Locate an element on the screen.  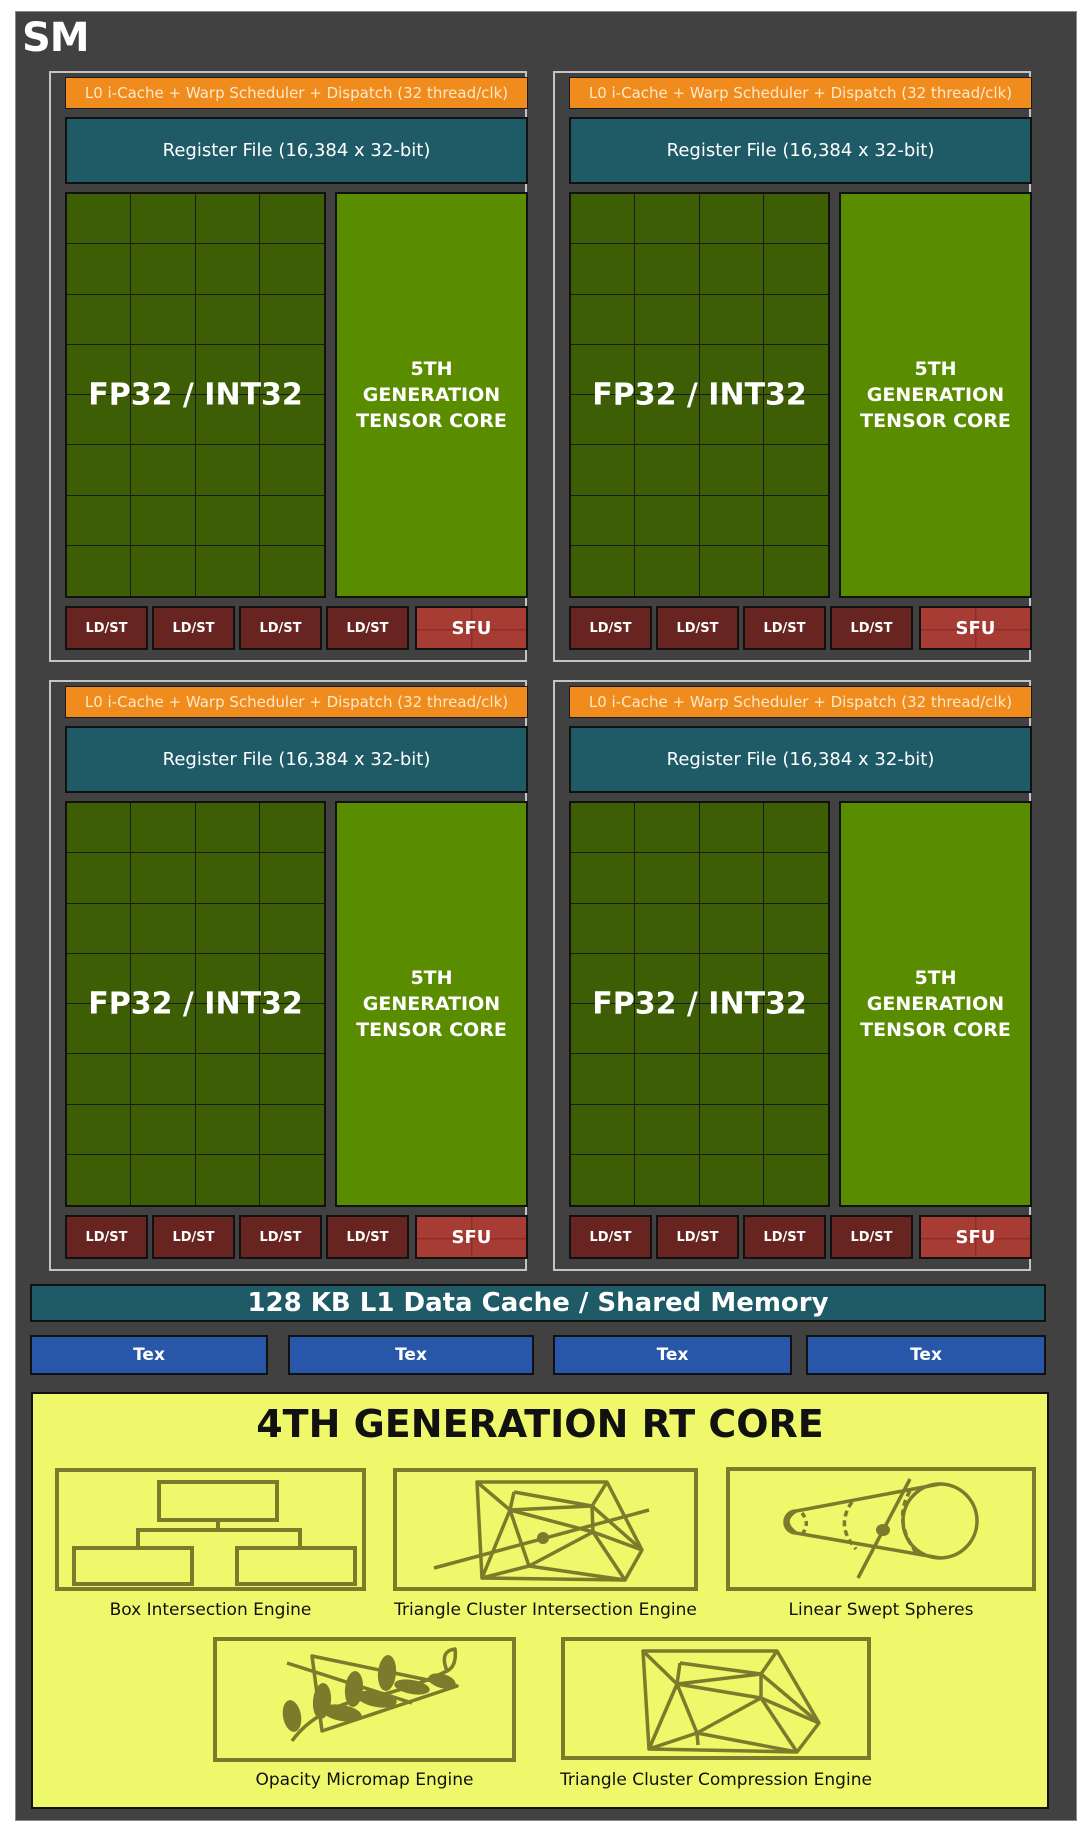
tensor-core: 5TH GENERATION TENSOR CORE is located at coordinates (935, 1004).